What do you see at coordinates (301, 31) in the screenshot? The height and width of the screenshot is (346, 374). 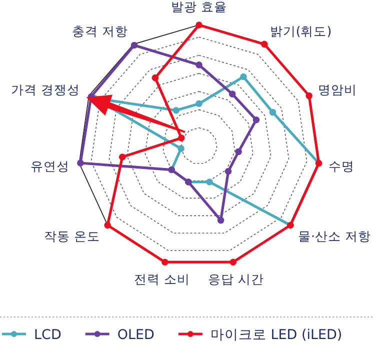 I see `spoke-label: 밝기(휘도)` at bounding box center [301, 31].